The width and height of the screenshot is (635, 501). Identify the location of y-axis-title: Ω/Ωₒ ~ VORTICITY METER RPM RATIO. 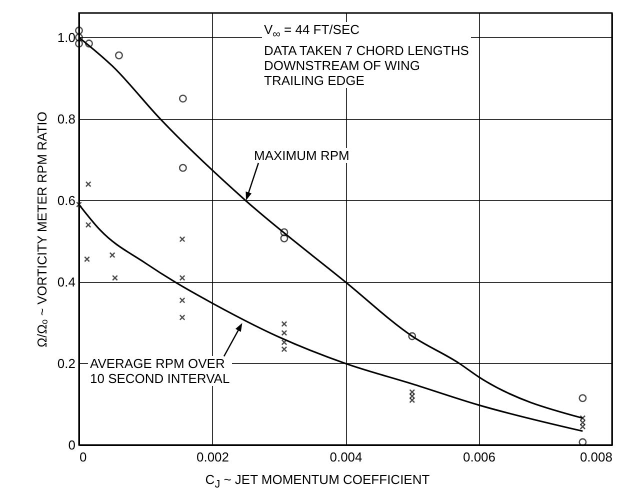
(42, 230).